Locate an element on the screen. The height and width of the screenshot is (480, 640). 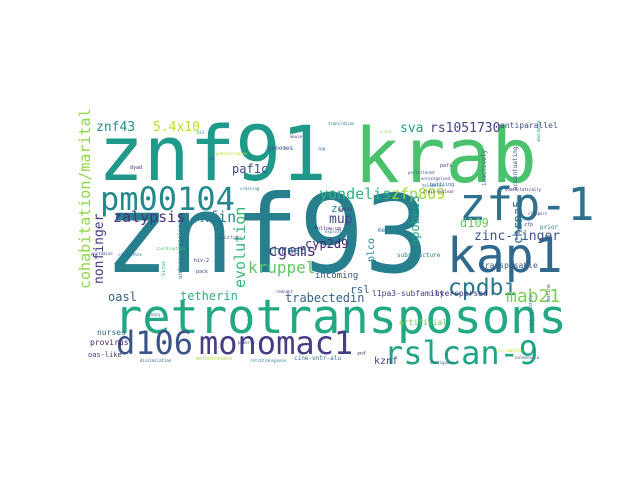
word-cine-vntr-alu: cine-vntr-alu is located at coordinates (317, 358).